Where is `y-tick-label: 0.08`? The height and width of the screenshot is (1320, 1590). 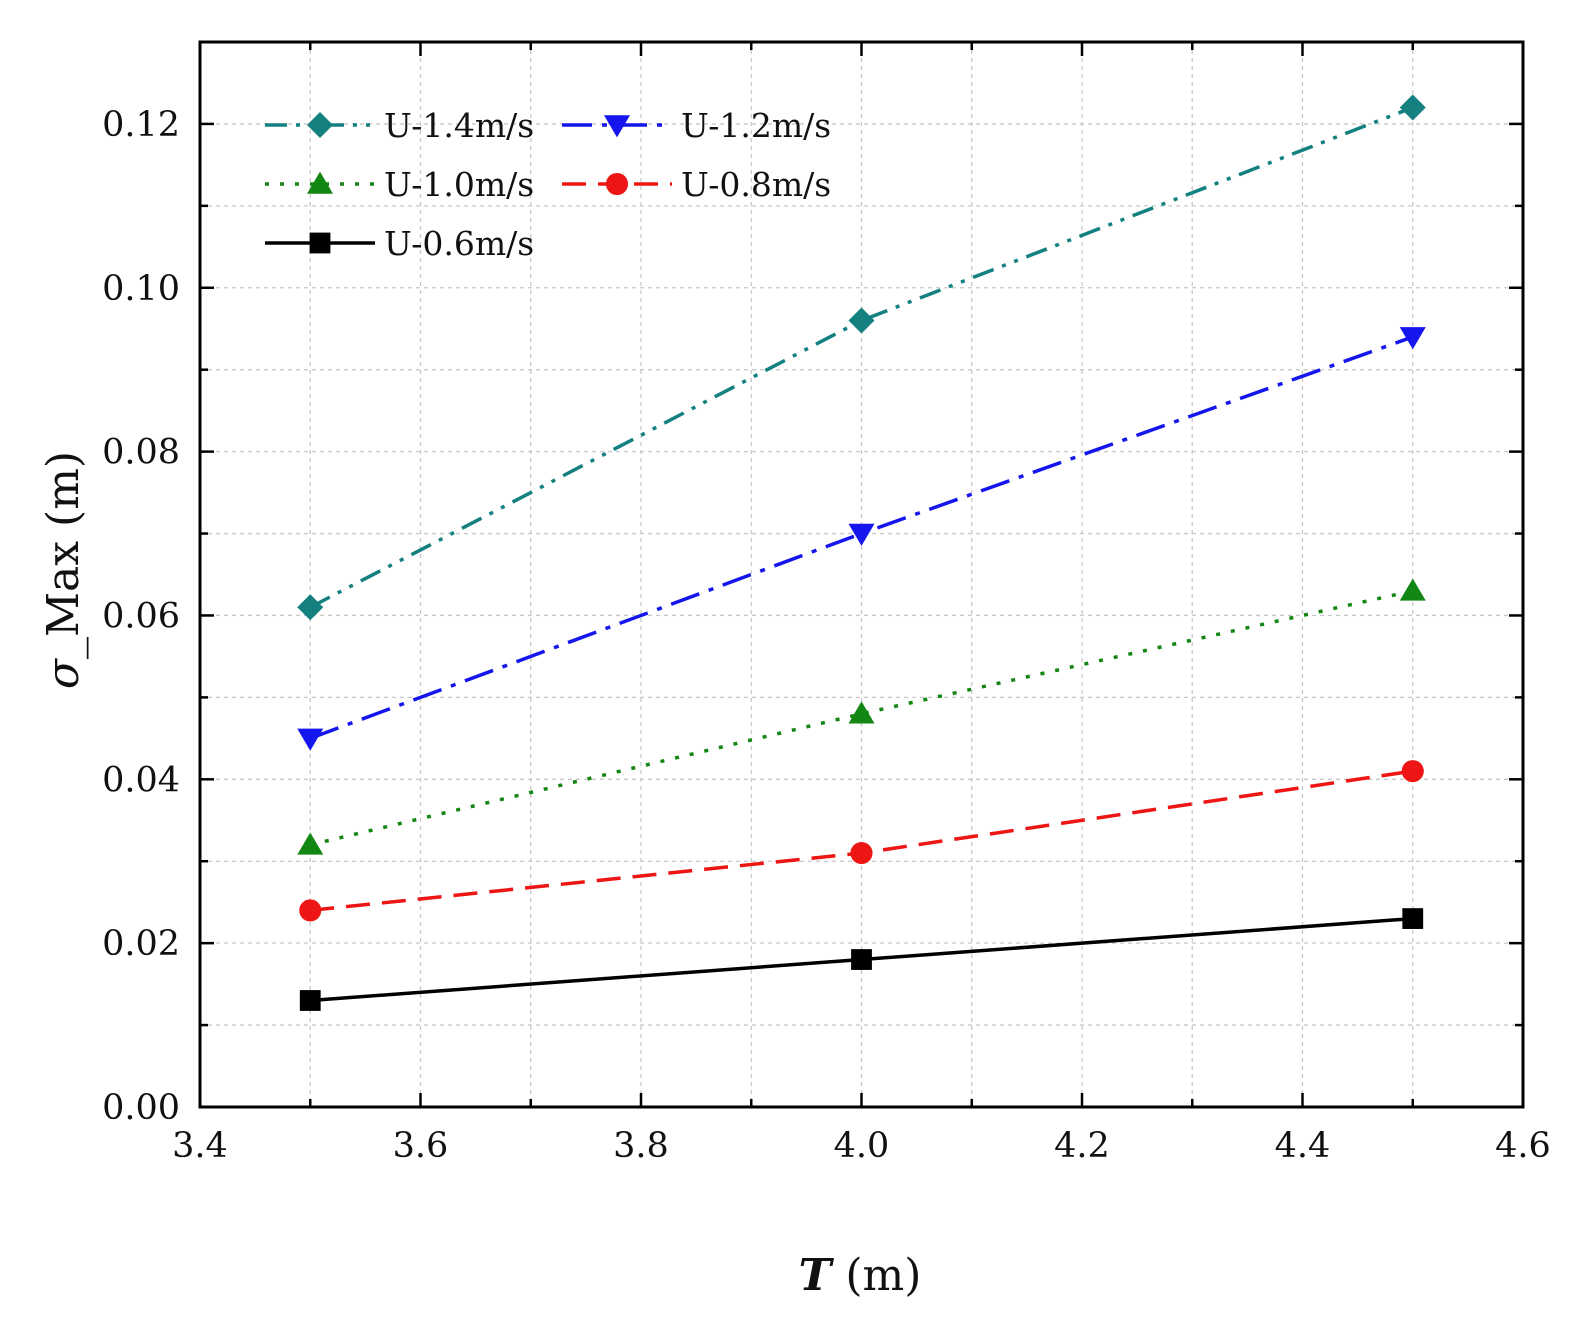
y-tick-label: 0.08 is located at coordinates (141, 453).